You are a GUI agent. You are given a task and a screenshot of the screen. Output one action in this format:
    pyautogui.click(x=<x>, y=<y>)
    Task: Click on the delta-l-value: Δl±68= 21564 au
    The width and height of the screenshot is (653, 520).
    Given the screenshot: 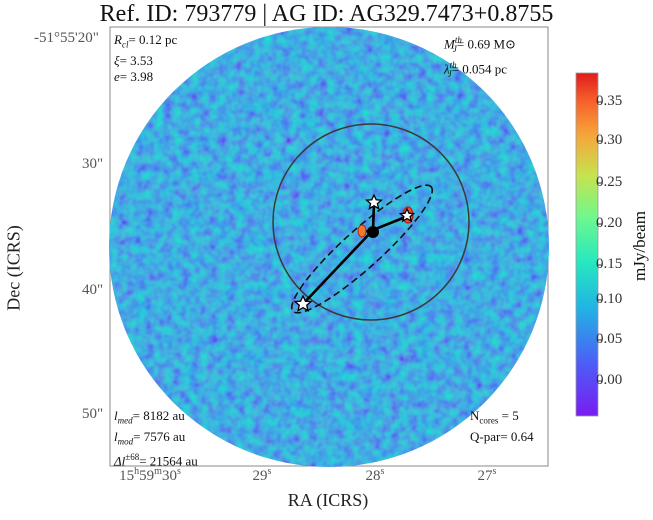 What is the action you would take?
    pyautogui.click(x=156, y=460)
    